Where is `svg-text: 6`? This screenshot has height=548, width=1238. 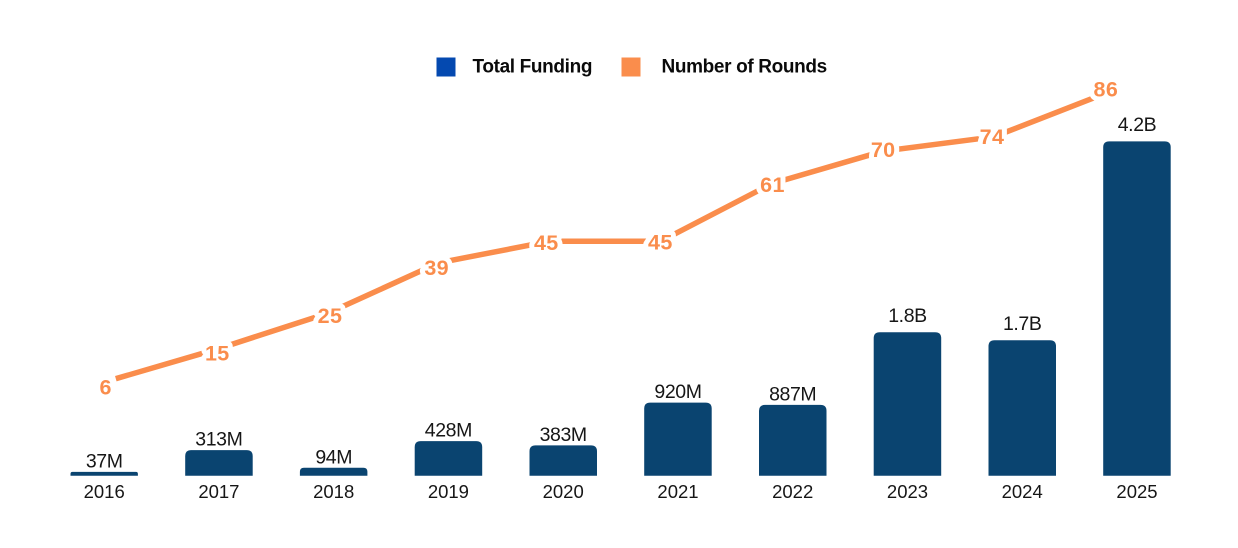 svg-text: 6 is located at coordinates (106, 388).